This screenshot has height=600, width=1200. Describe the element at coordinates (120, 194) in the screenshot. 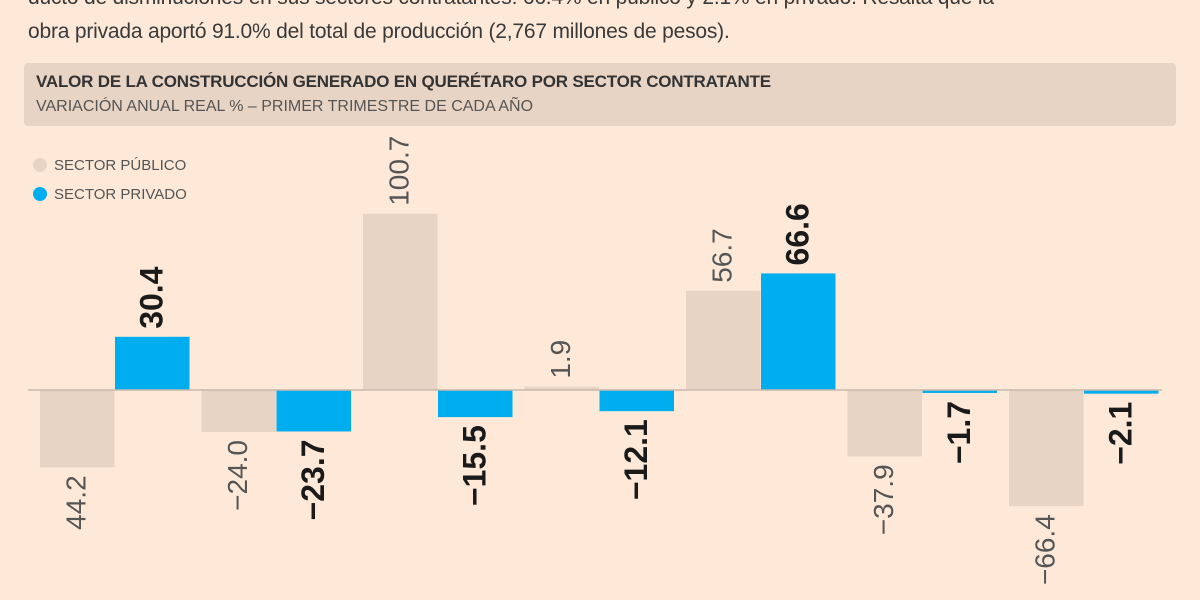

I see `legend-label: SECTOR PRIVADO` at that location.